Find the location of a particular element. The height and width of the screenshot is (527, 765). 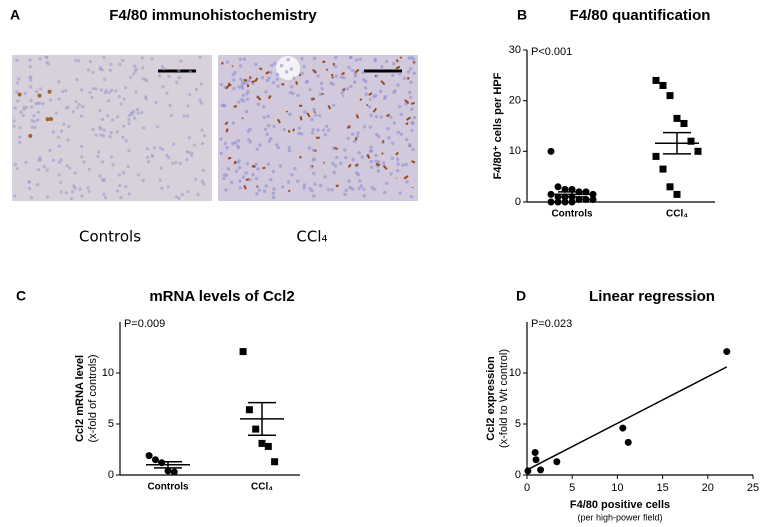

y-axis-label: F4/80⁺ cells per HPF is located at coordinates (498, 125).